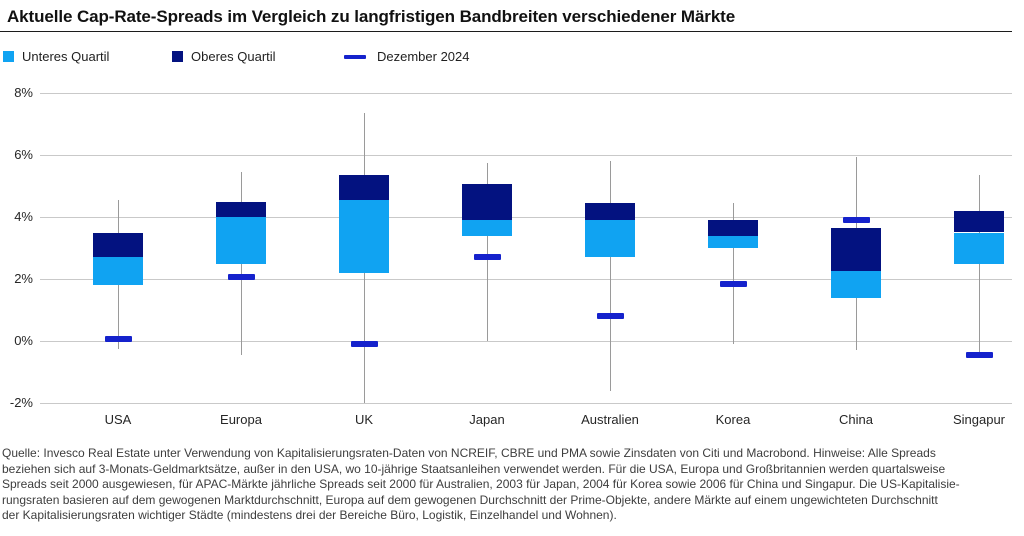 The image size is (1024, 536). I want to click on whisker-Japan, so click(487, 251).